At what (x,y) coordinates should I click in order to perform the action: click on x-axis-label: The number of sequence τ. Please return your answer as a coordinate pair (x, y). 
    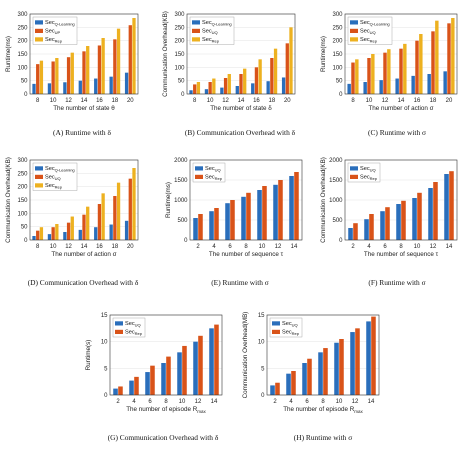
    Looking at the image, I should click on (401, 254).